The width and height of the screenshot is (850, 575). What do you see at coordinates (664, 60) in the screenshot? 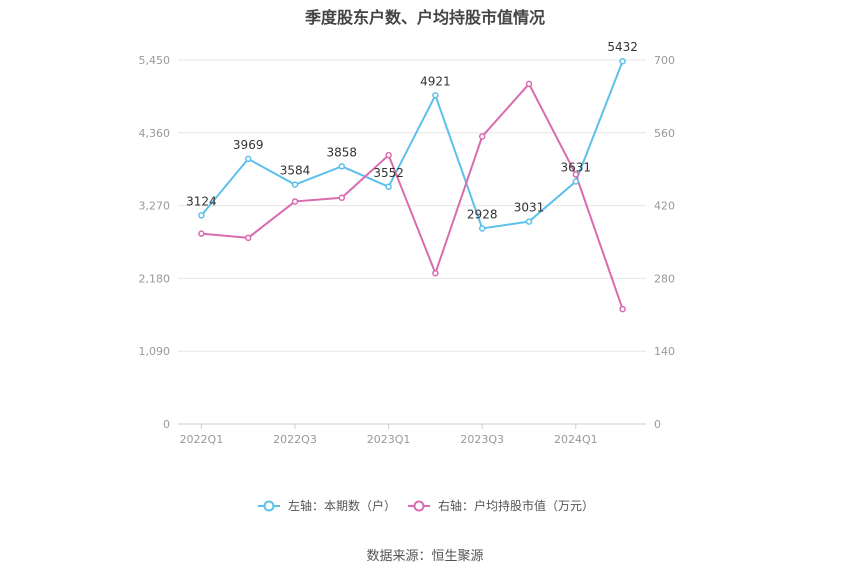
I see `y-right-tick-label: 700` at bounding box center [664, 60].